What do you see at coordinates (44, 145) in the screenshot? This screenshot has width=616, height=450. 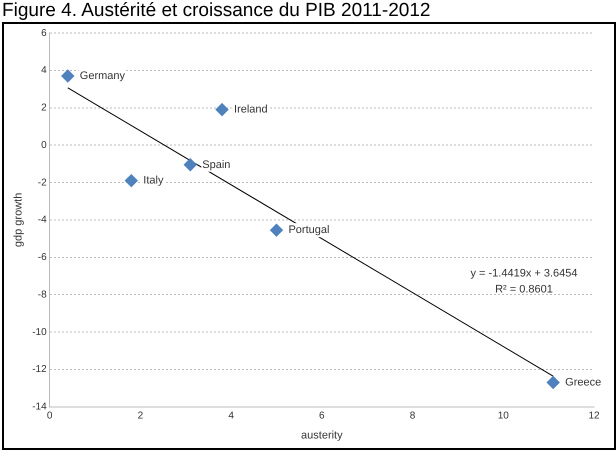 I see `y-tick-label: 0` at bounding box center [44, 145].